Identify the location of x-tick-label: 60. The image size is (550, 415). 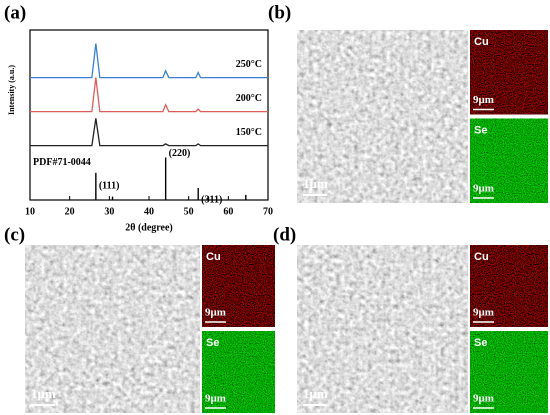
(228, 211).